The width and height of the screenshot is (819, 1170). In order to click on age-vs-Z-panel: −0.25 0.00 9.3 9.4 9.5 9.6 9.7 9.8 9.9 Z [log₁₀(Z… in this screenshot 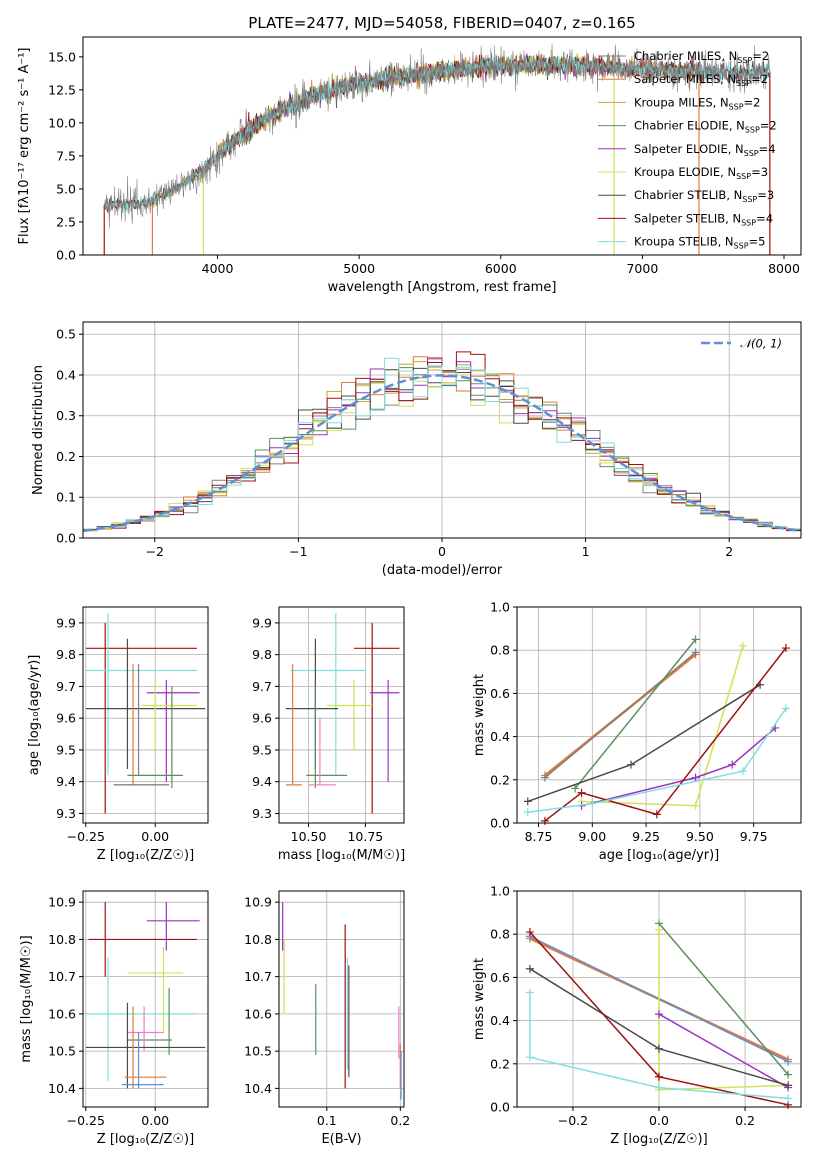, I will do `click(118, 734)`.